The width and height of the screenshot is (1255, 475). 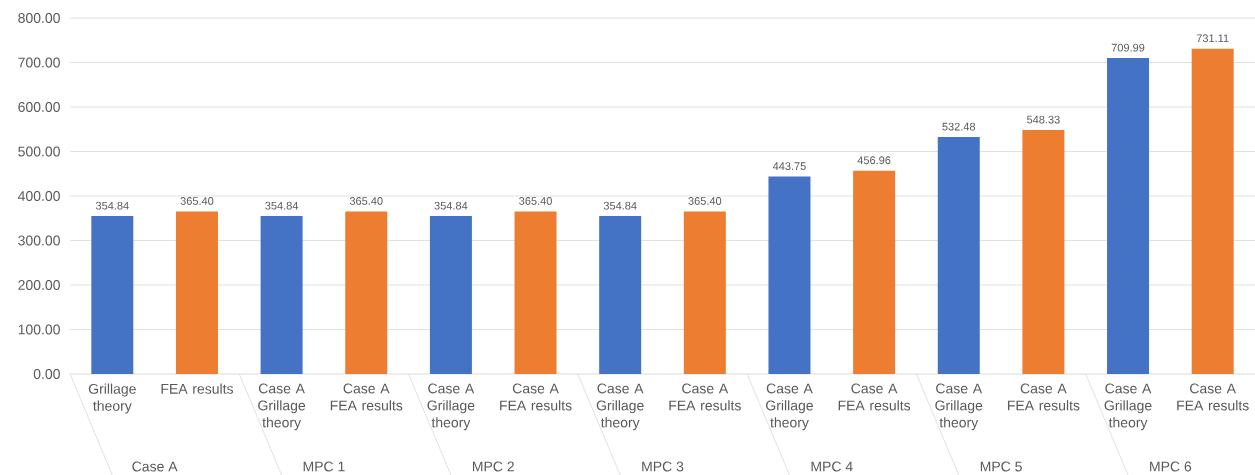 What do you see at coordinates (197, 388) in the screenshot?
I see `x-tick-label: FEA results` at bounding box center [197, 388].